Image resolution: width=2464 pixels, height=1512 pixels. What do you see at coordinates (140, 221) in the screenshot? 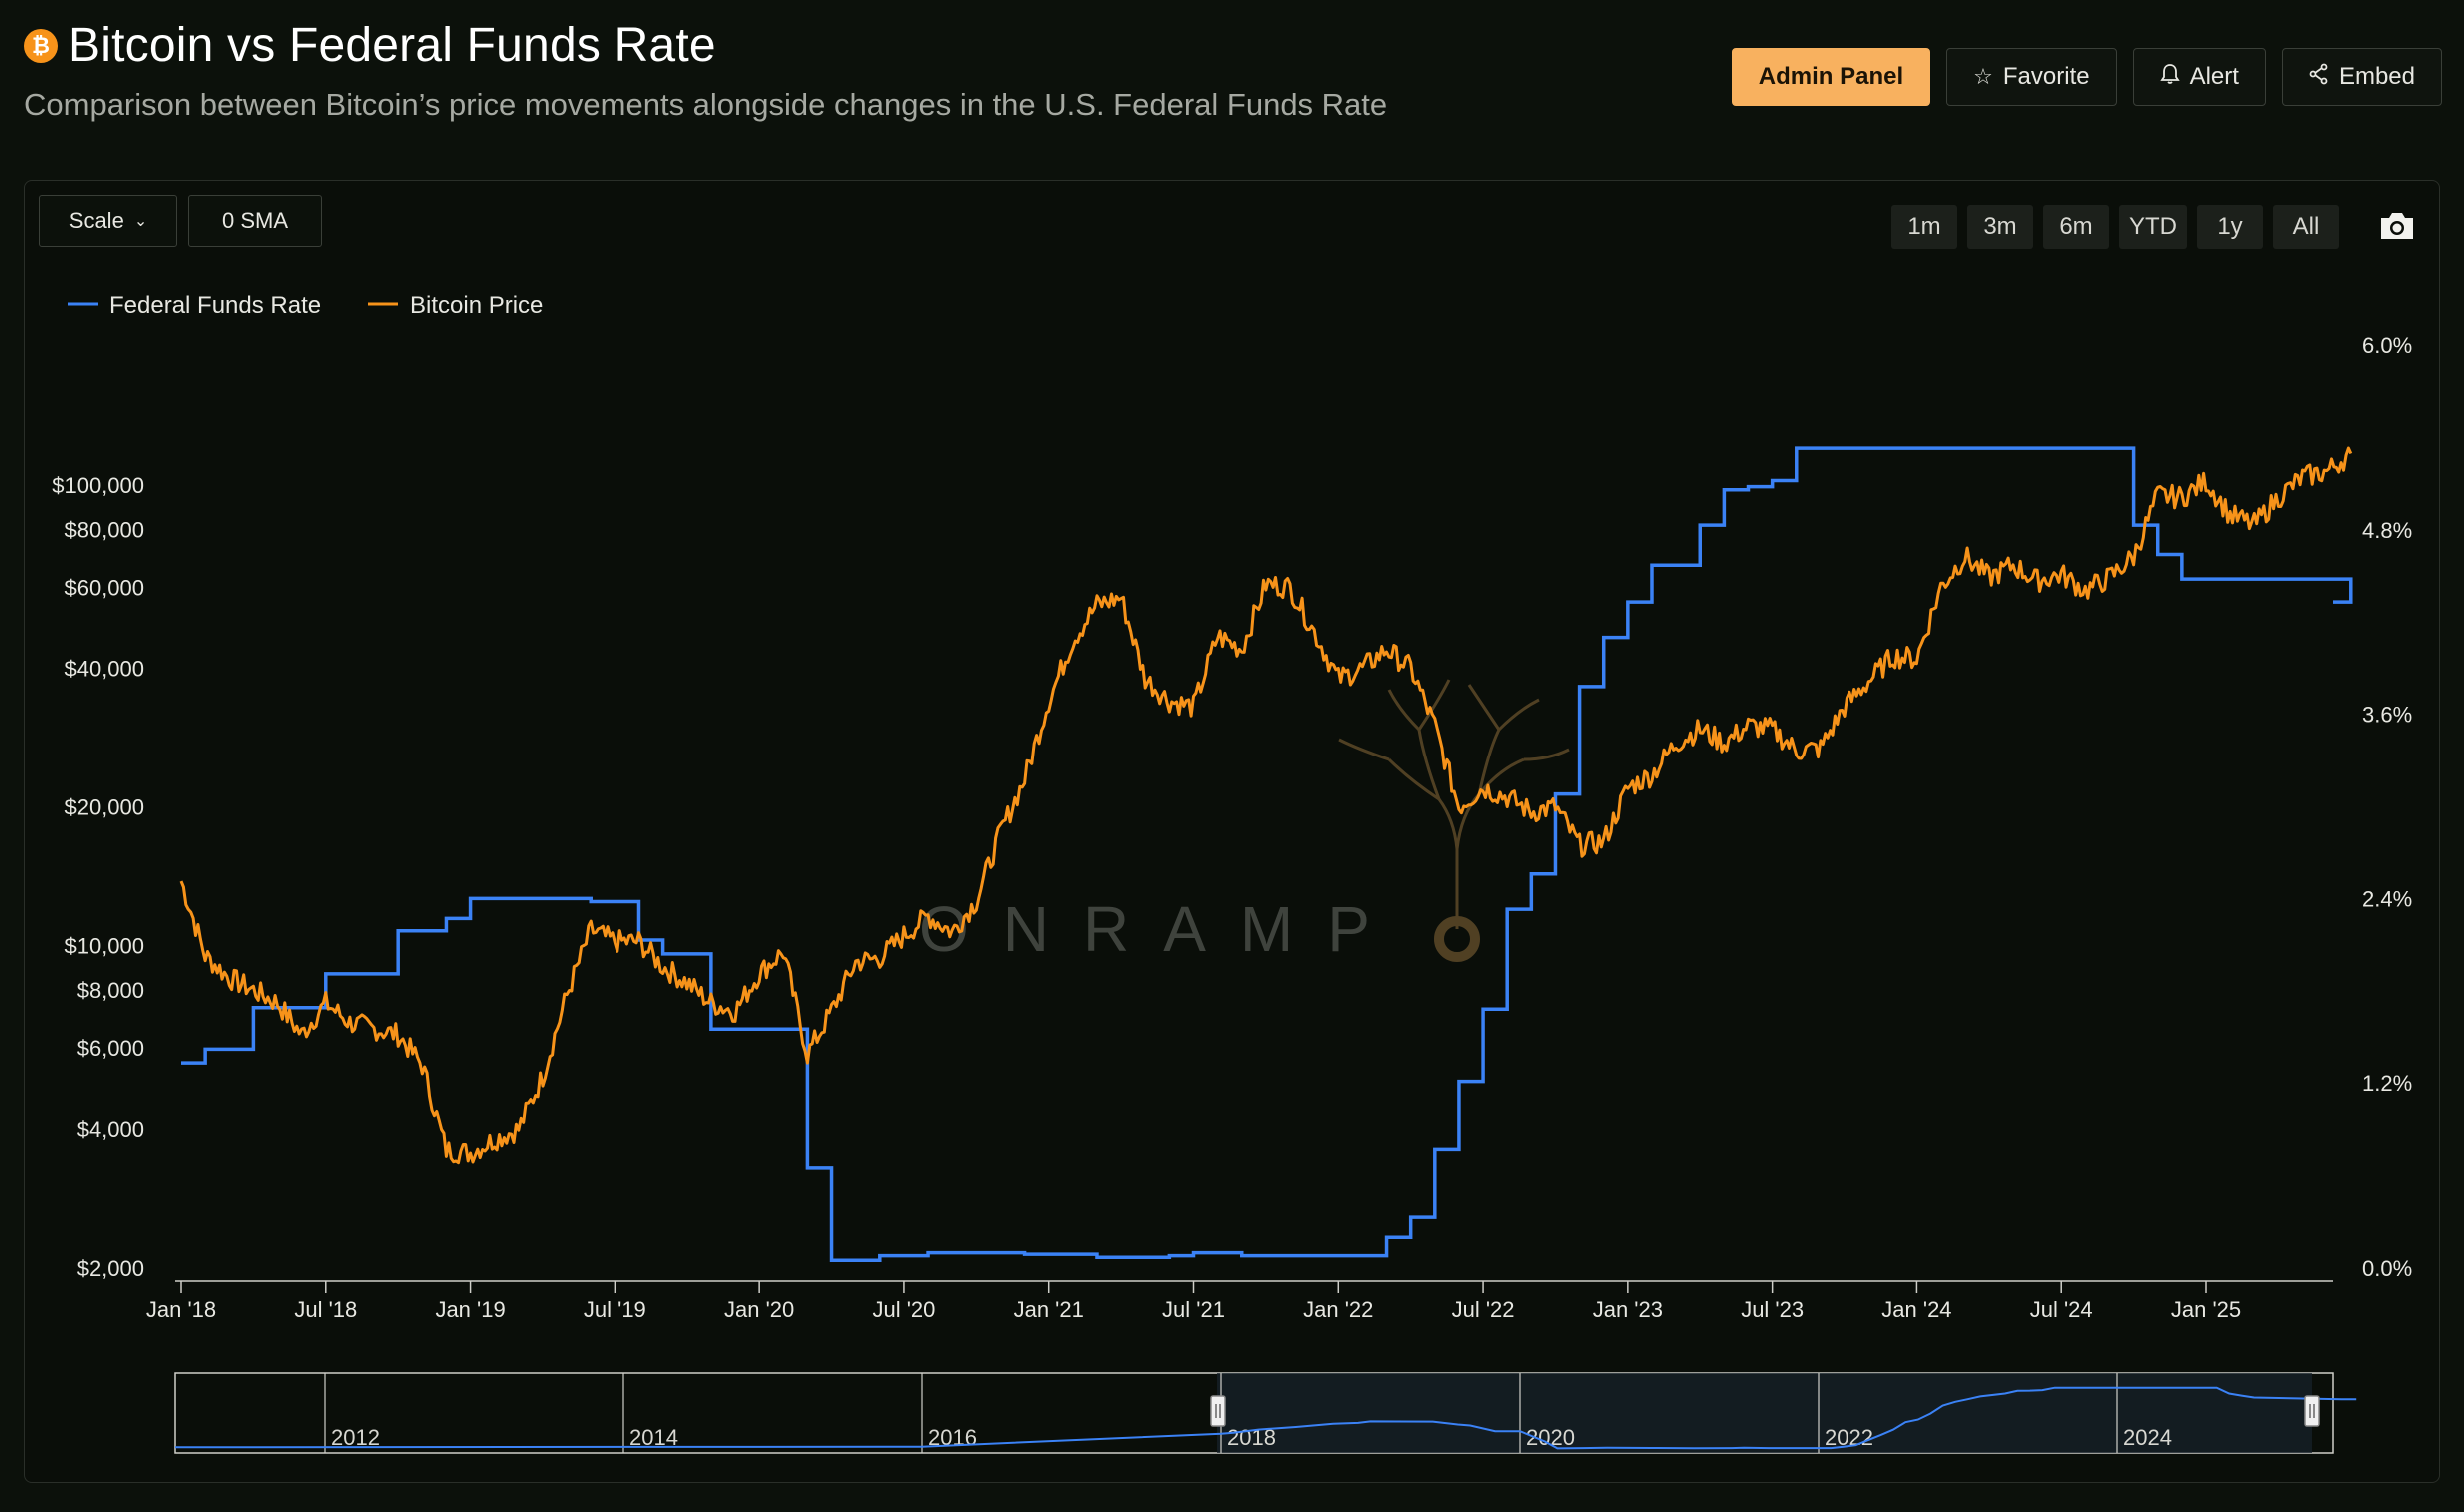
I see `chevron-down-icon: ⌄` at bounding box center [140, 221].